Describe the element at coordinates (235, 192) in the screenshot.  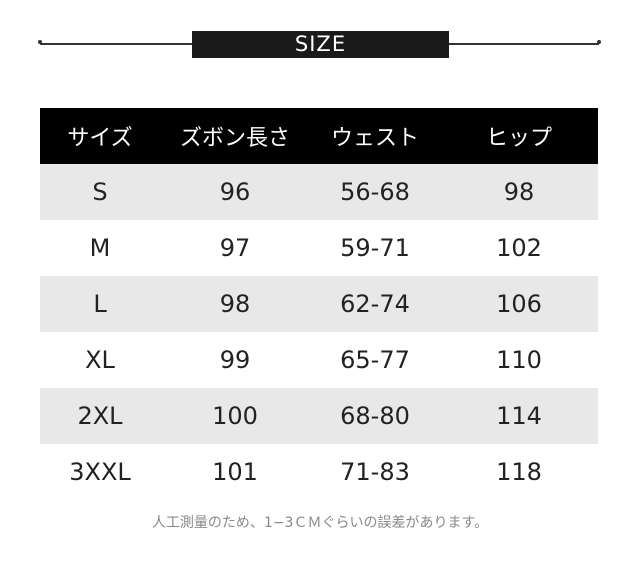
I see `table-cell: 96` at that location.